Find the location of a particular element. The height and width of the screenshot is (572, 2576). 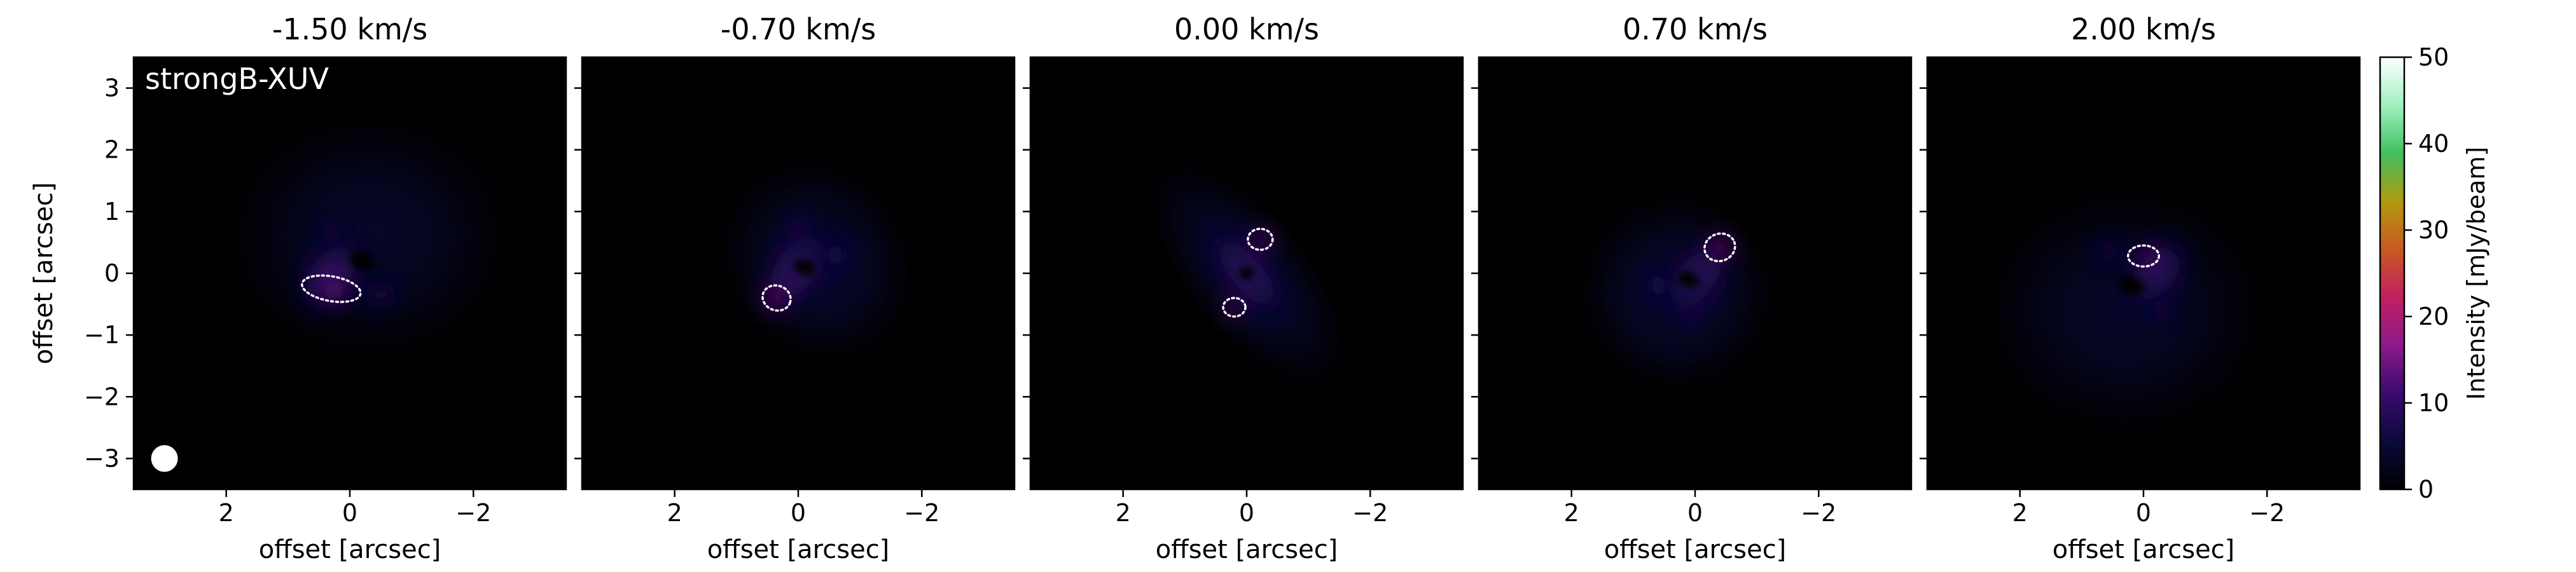

colorbar-tick-label: 50 is located at coordinates (2433, 57).